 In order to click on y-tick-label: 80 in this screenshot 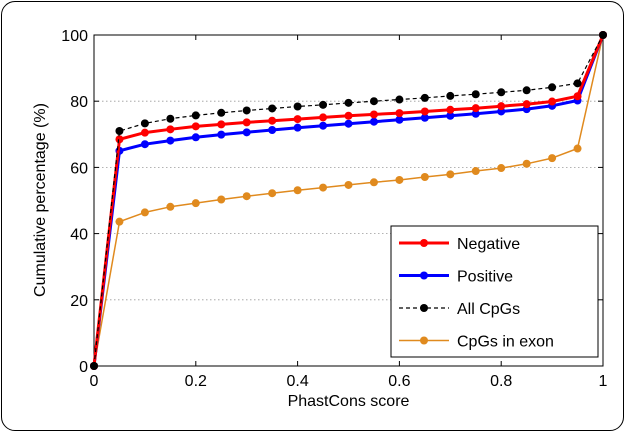, I will do `click(79, 102)`.